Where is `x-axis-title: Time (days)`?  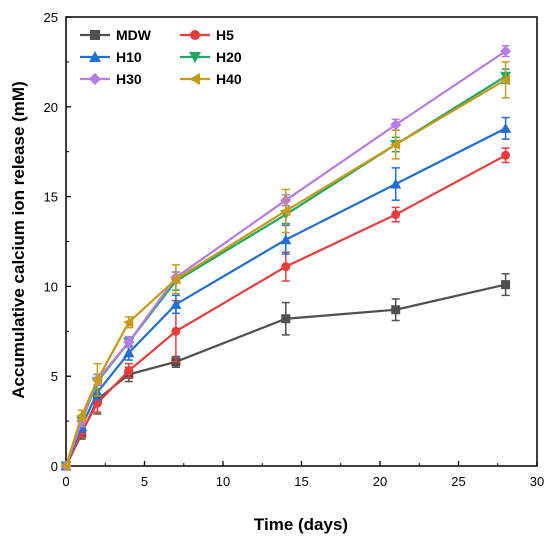 x-axis-title: Time (days) is located at coordinates (301, 524).